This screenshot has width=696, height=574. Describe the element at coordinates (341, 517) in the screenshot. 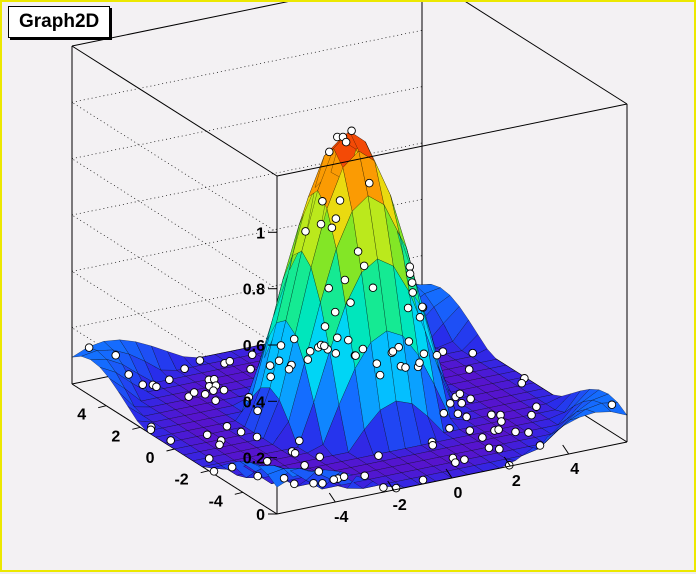

I see `x-tick-label-0: -4` at that location.